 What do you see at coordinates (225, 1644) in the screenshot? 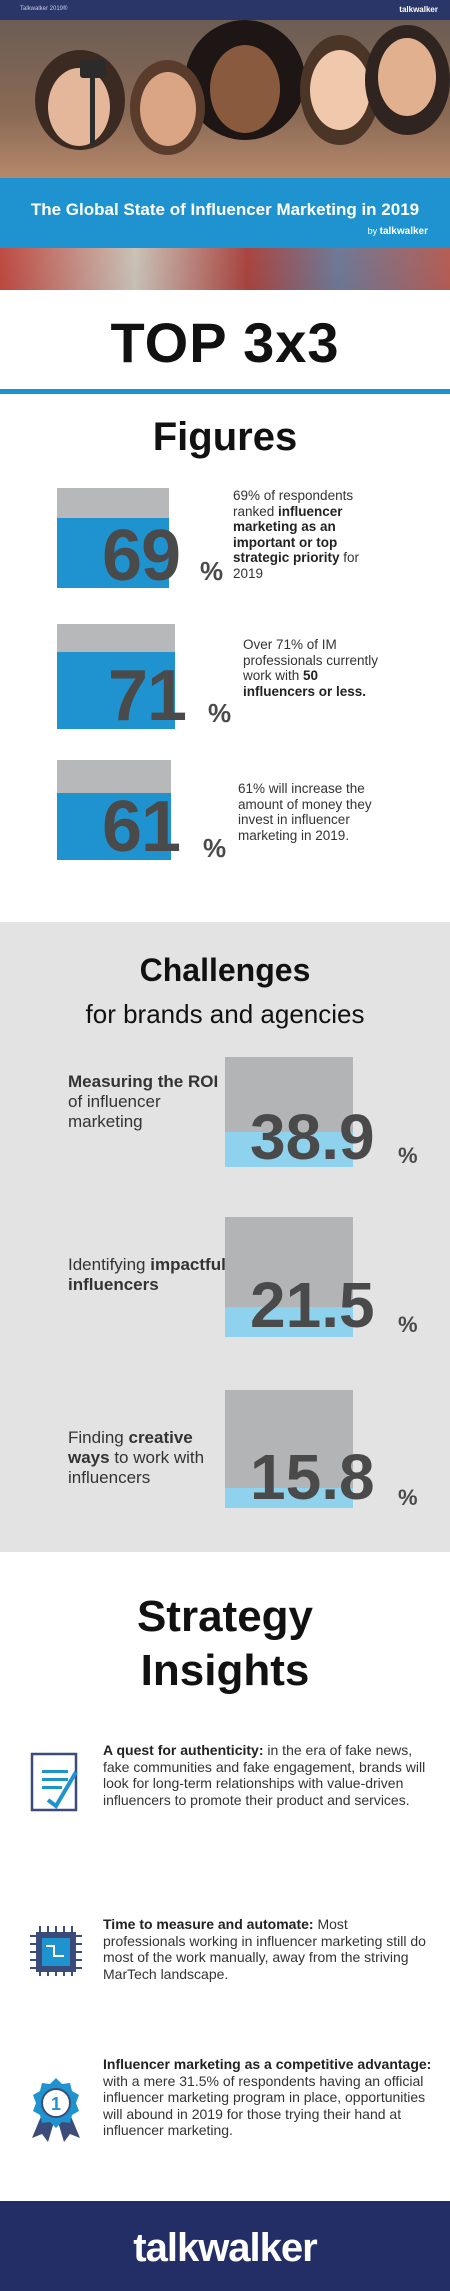
I see `strategy-title: Strategy Insights` at bounding box center [225, 1644].